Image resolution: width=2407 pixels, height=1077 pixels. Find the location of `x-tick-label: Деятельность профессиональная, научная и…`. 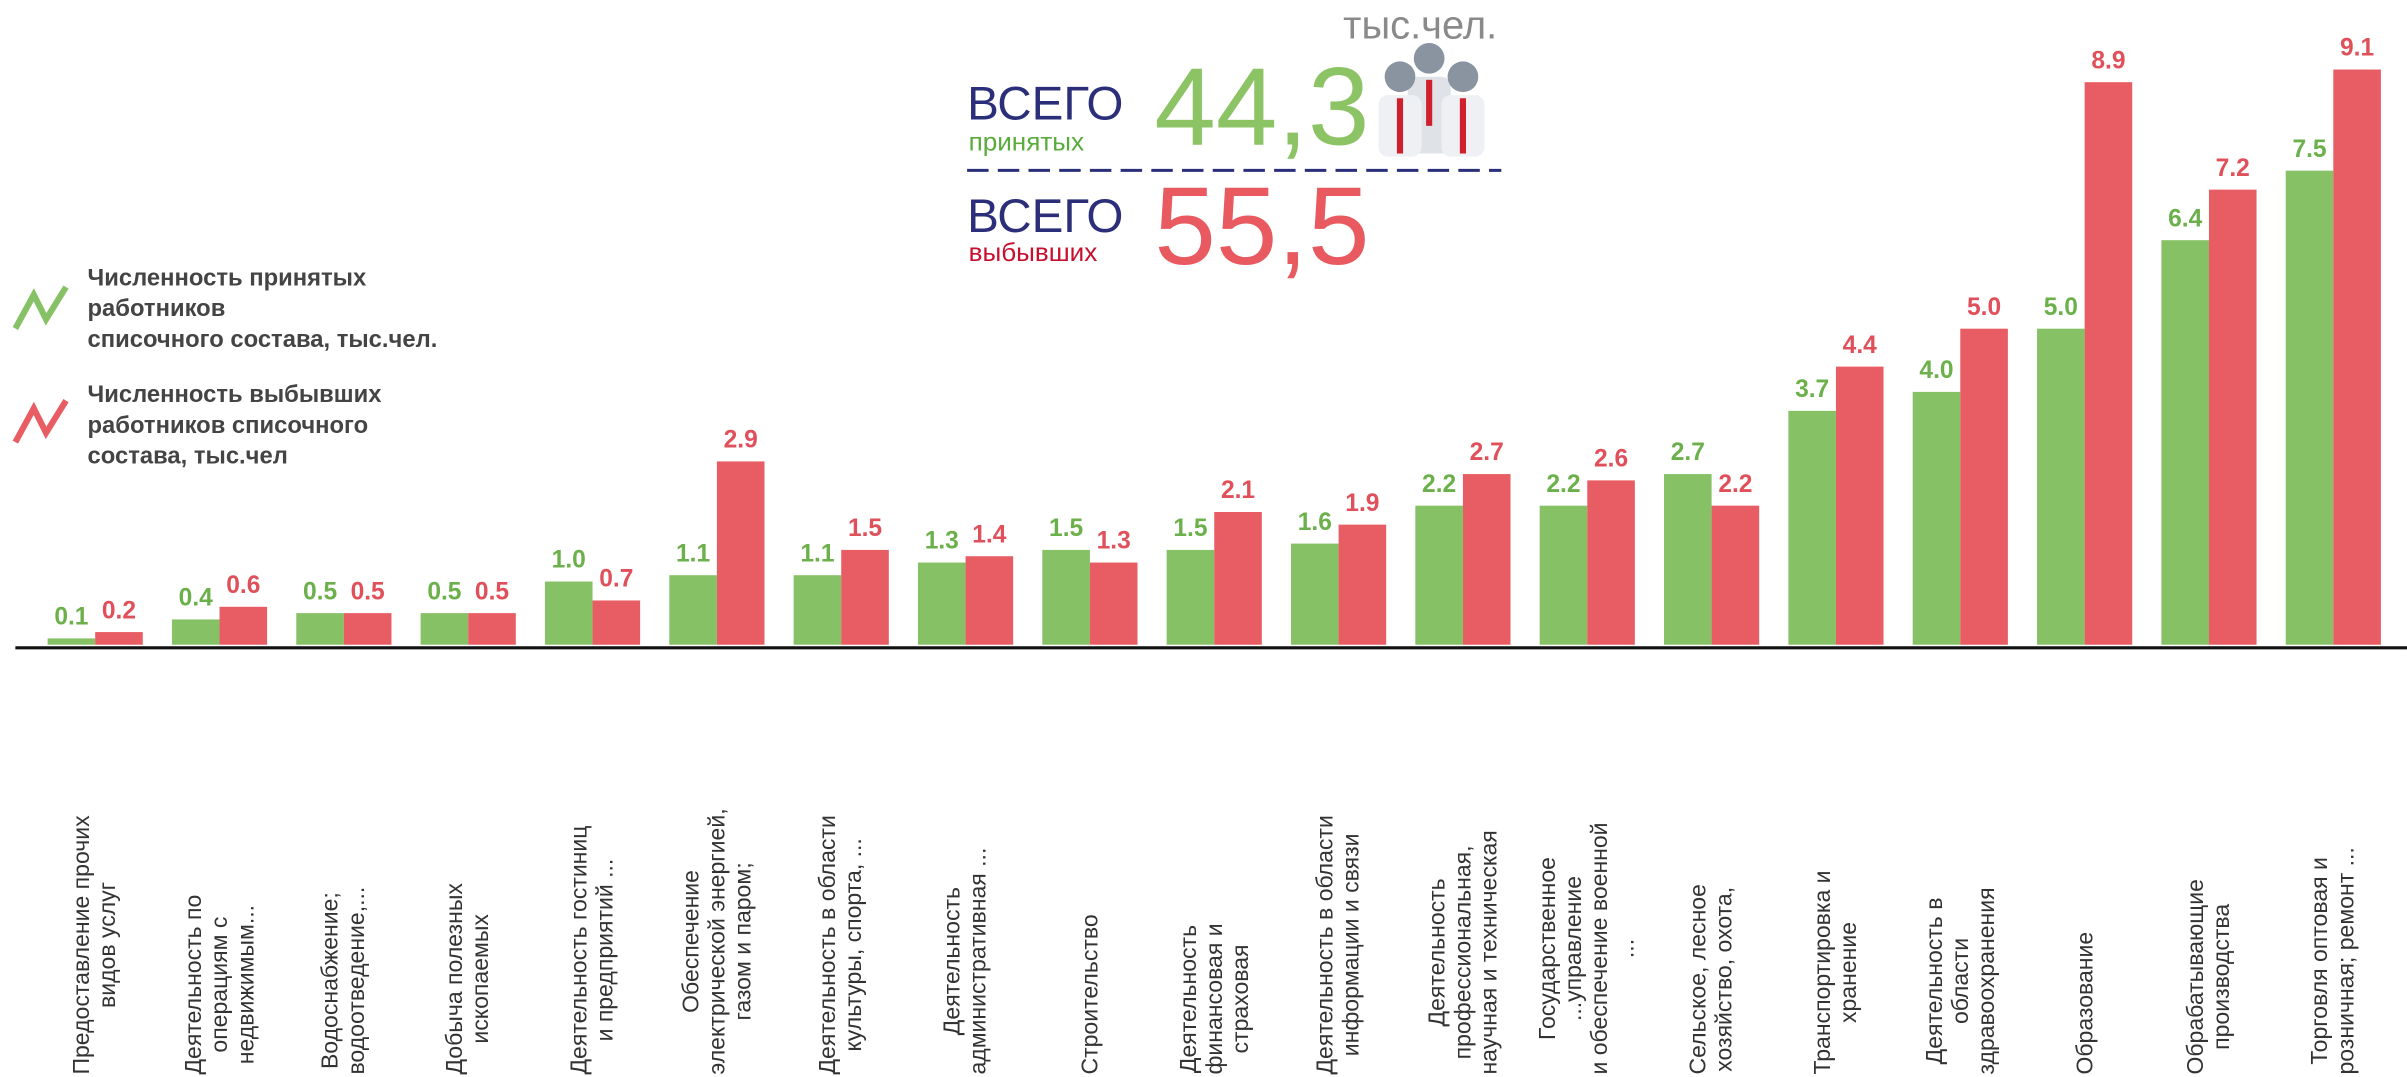

x-tick-label: Деятельность профессиональная, научная и… is located at coordinates (1463, 921).